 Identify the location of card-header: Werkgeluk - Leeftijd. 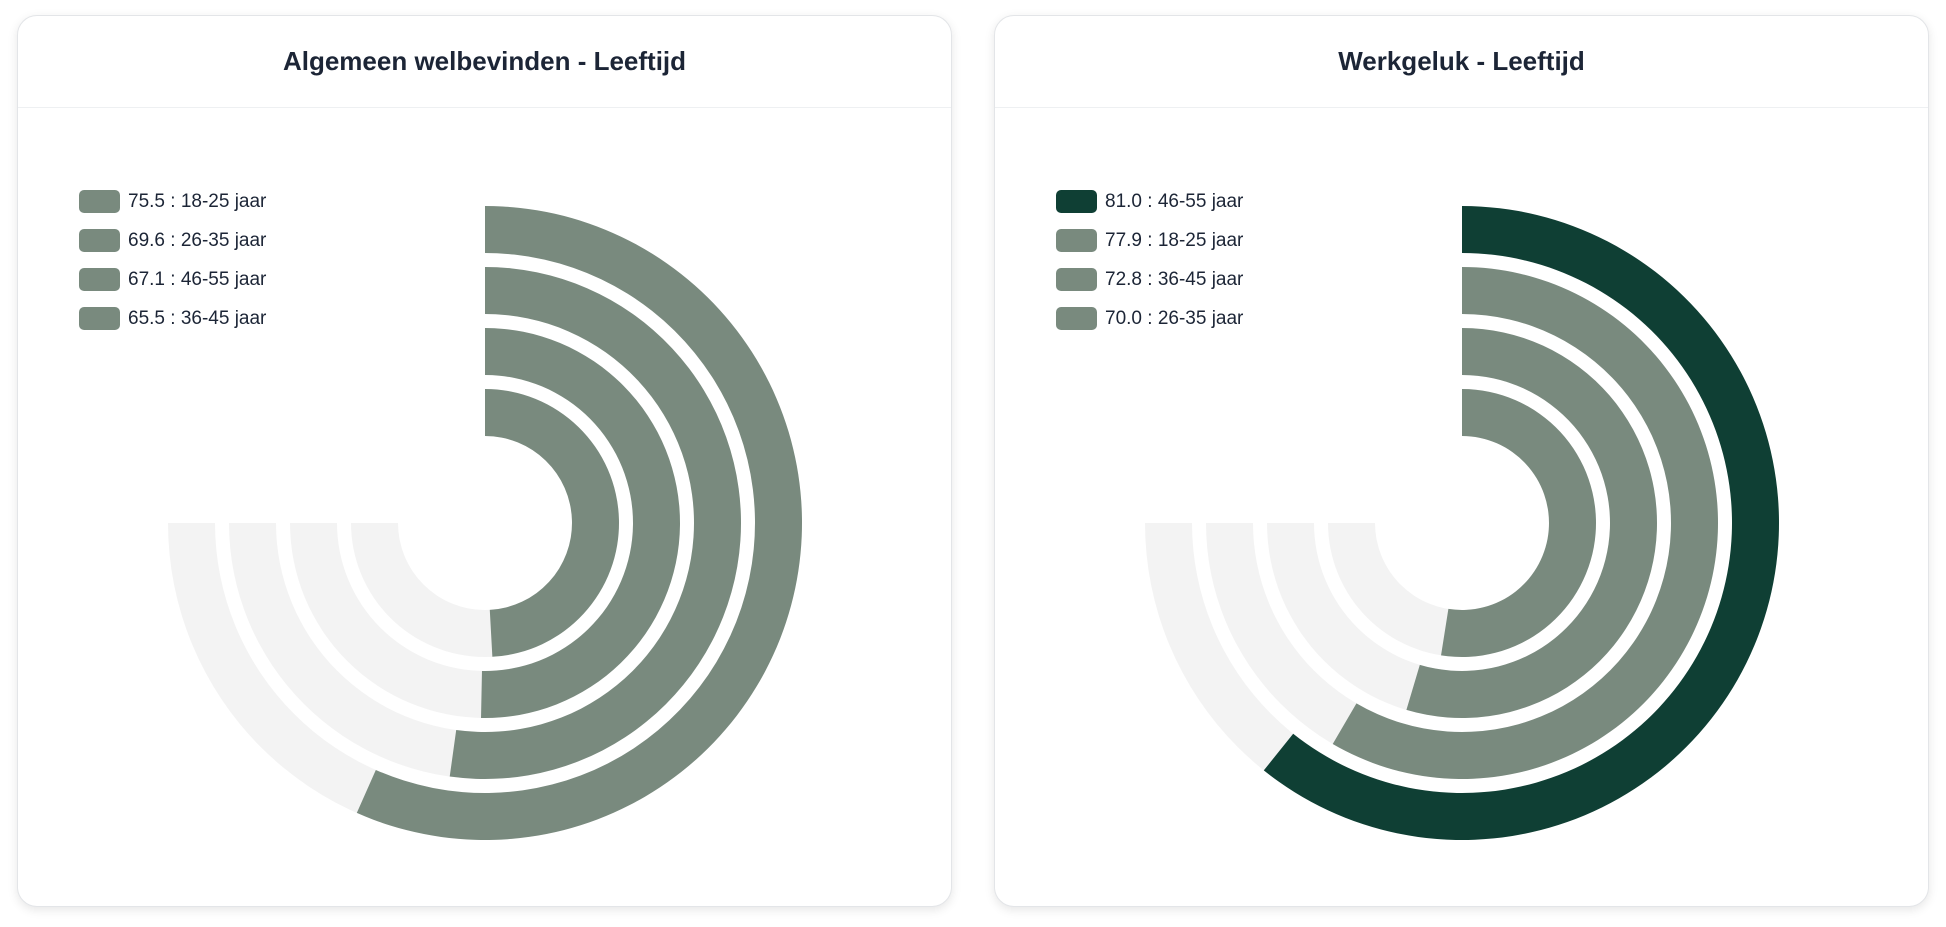
(1461, 62).